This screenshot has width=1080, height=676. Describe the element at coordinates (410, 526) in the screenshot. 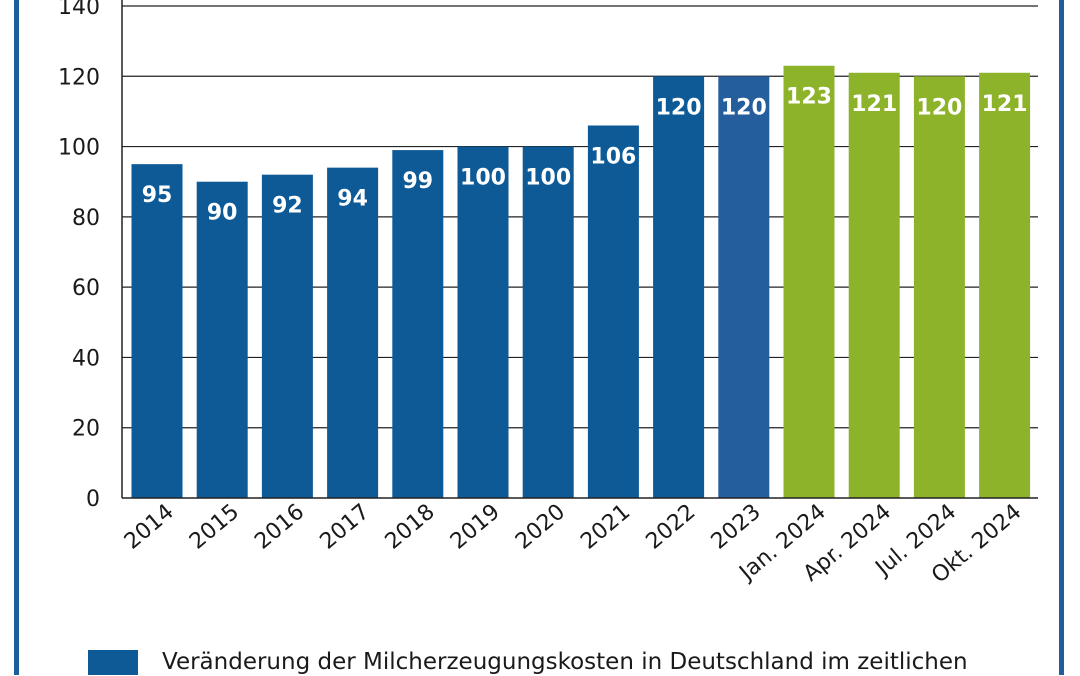

I see `x-category-label: 2018` at that location.